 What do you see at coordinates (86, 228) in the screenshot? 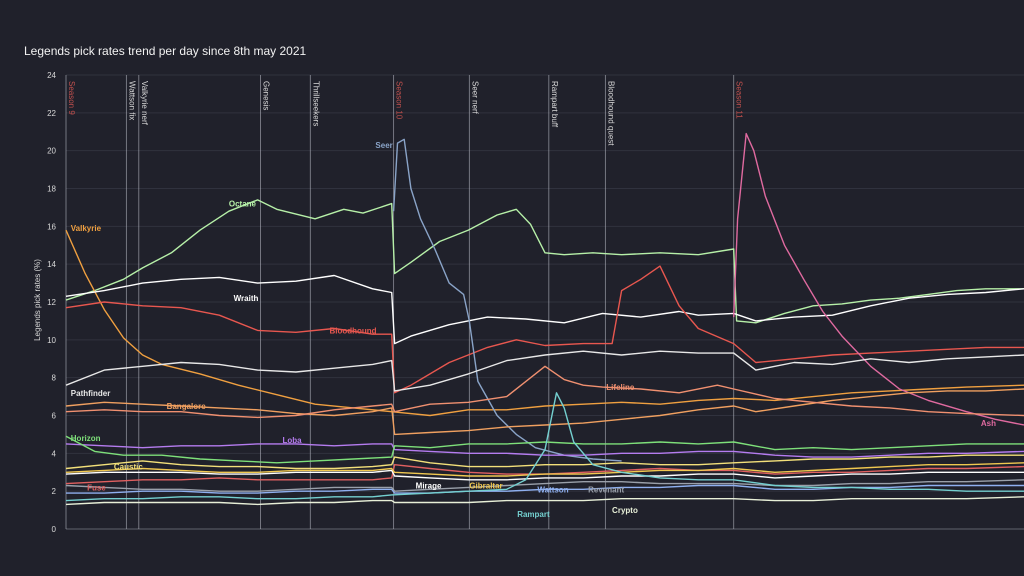
I see `series-label-valkyrie: Valkyrie` at bounding box center [86, 228].